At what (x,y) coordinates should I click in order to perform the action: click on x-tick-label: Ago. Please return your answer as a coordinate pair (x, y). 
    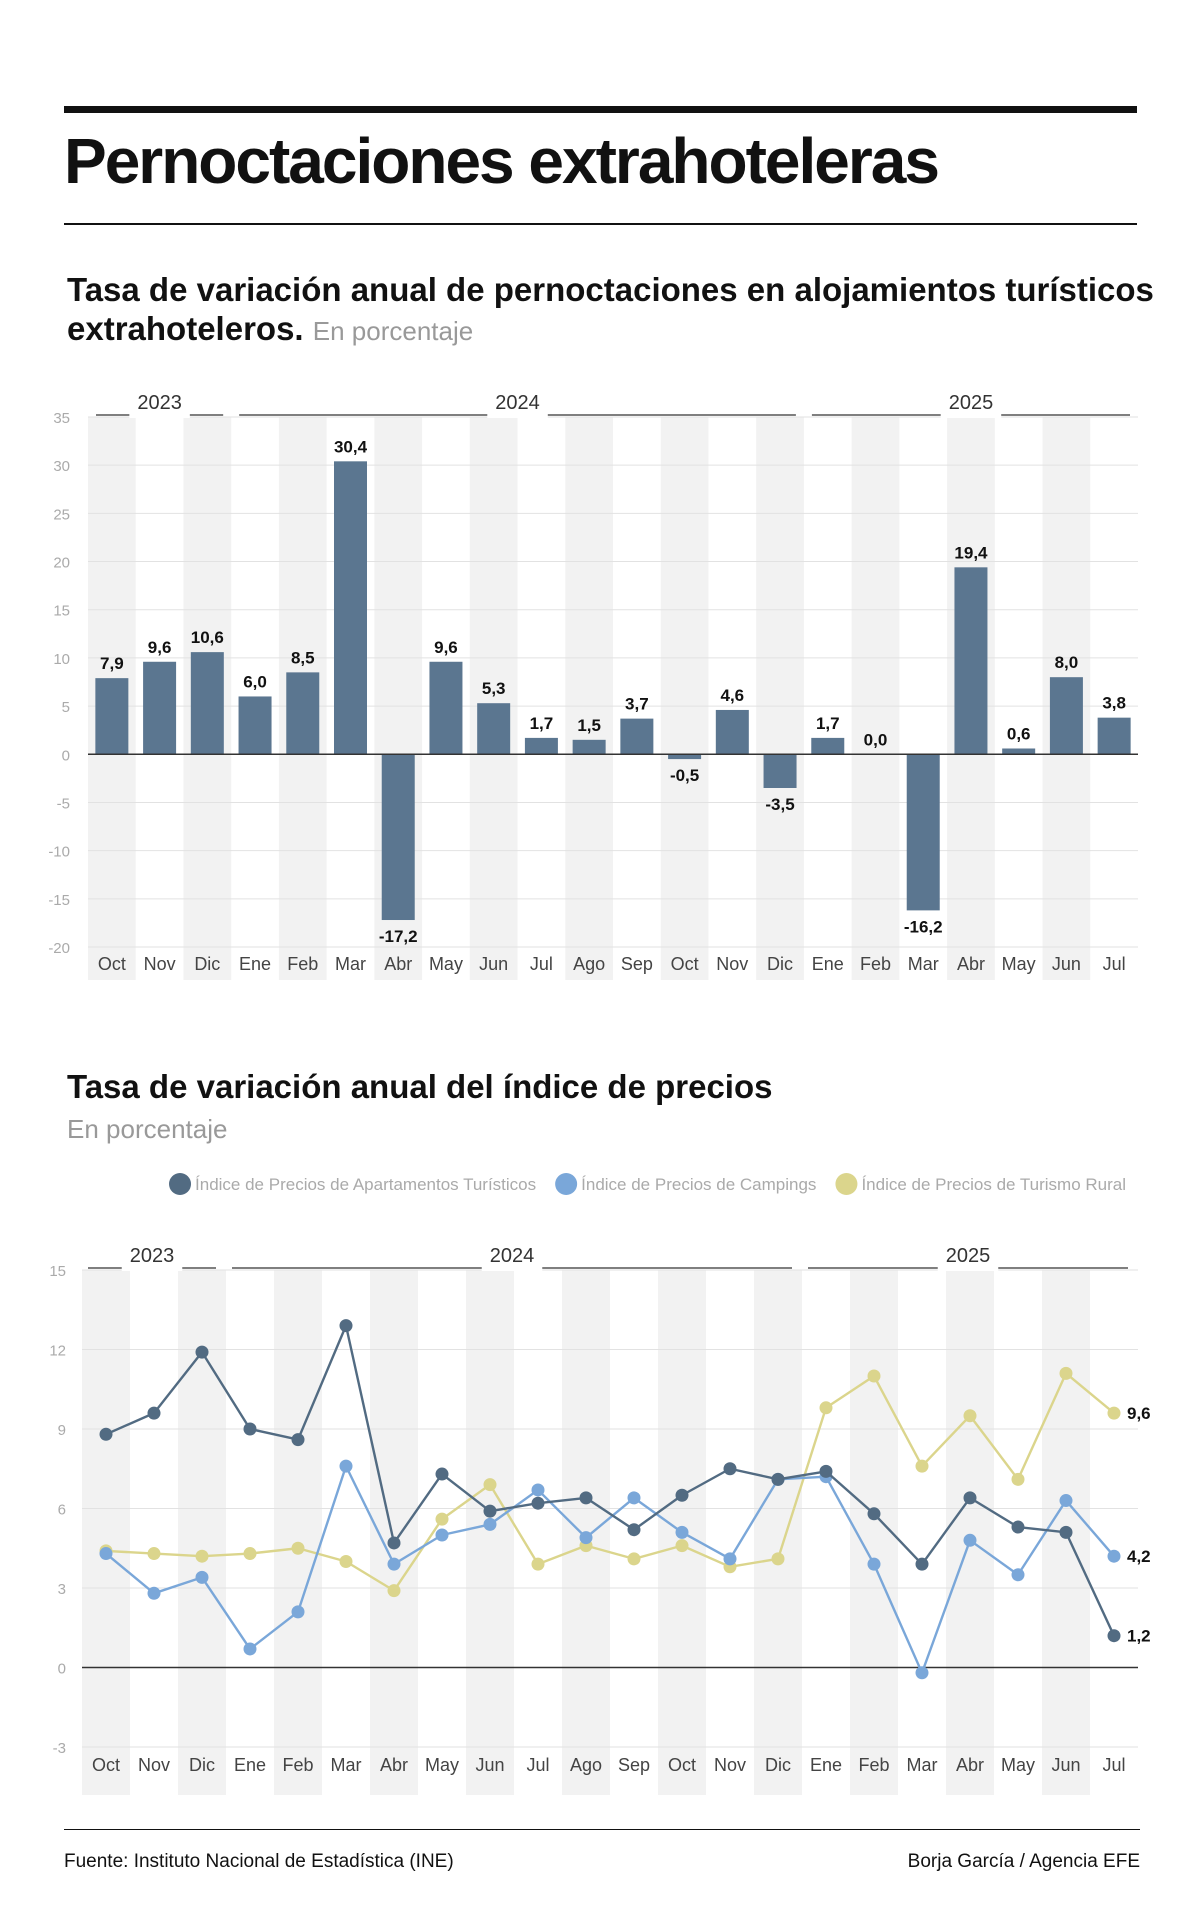
    Looking at the image, I should click on (589, 964).